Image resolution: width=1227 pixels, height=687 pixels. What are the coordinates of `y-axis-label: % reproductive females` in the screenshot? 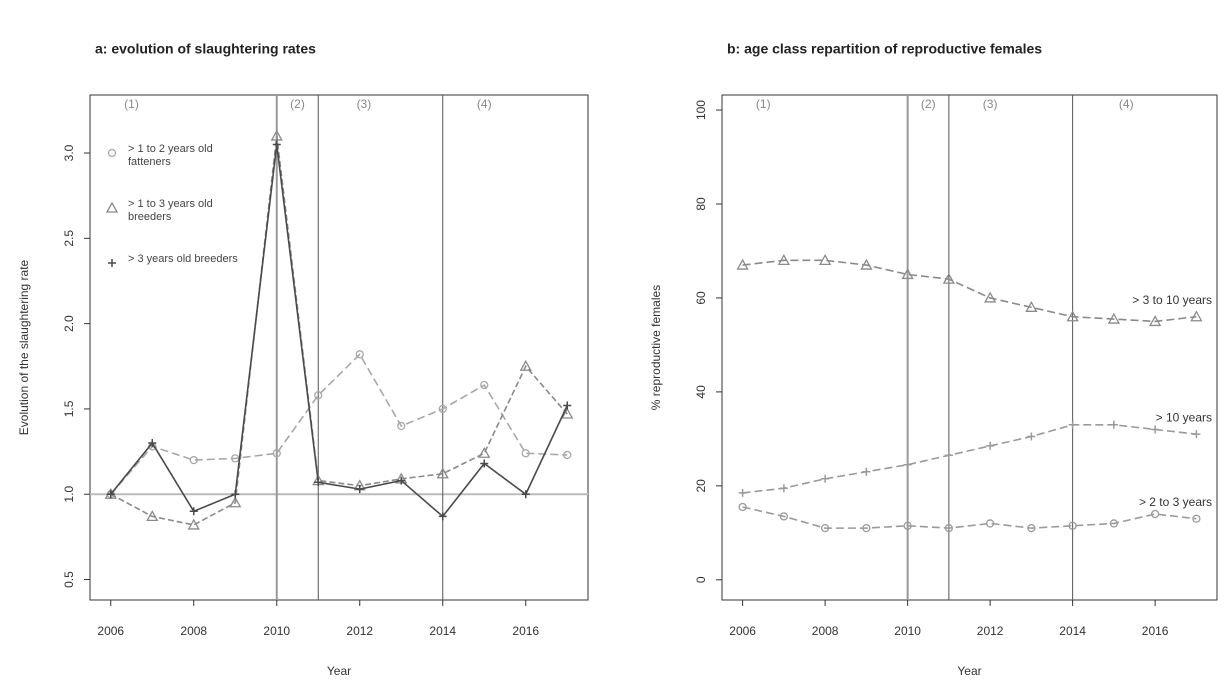 It's located at (656, 347).